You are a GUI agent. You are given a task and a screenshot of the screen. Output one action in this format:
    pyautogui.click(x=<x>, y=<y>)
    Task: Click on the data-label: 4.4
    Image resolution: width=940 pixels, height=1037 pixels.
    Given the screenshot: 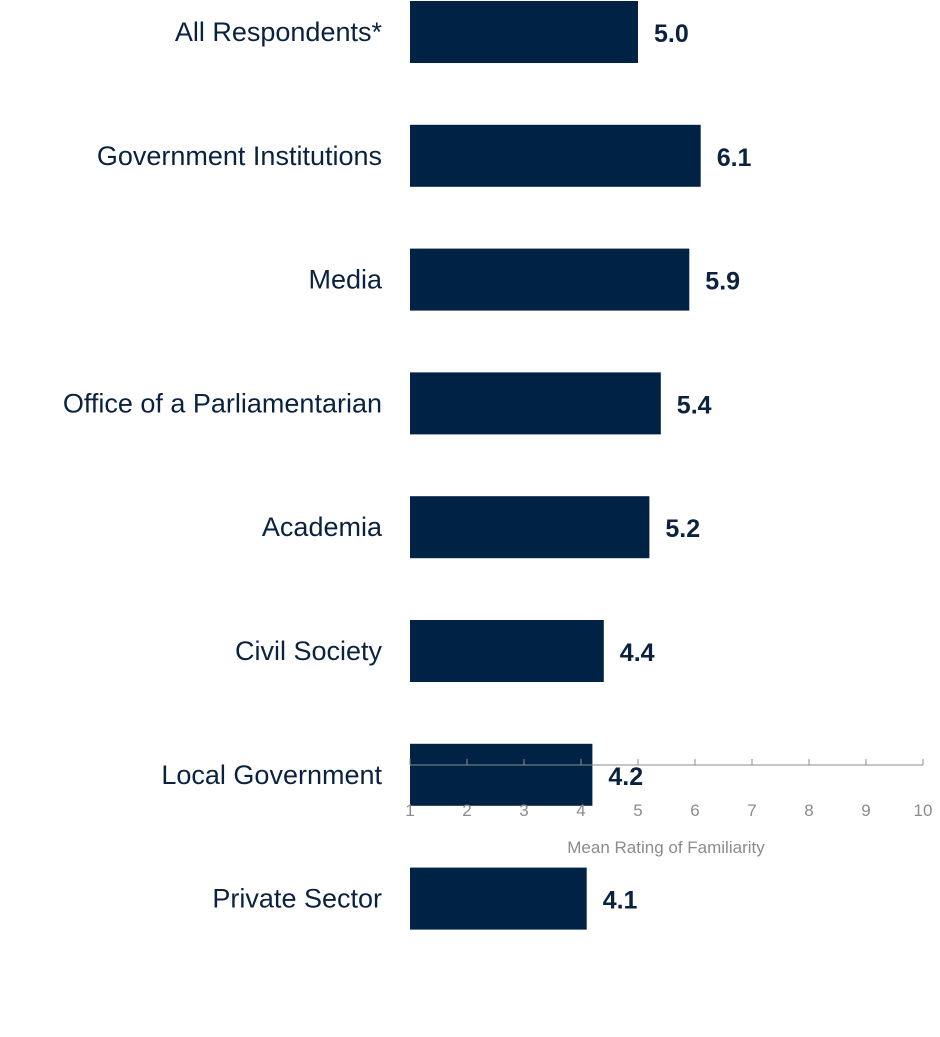 What is the action you would take?
    pyautogui.click(x=637, y=653)
    